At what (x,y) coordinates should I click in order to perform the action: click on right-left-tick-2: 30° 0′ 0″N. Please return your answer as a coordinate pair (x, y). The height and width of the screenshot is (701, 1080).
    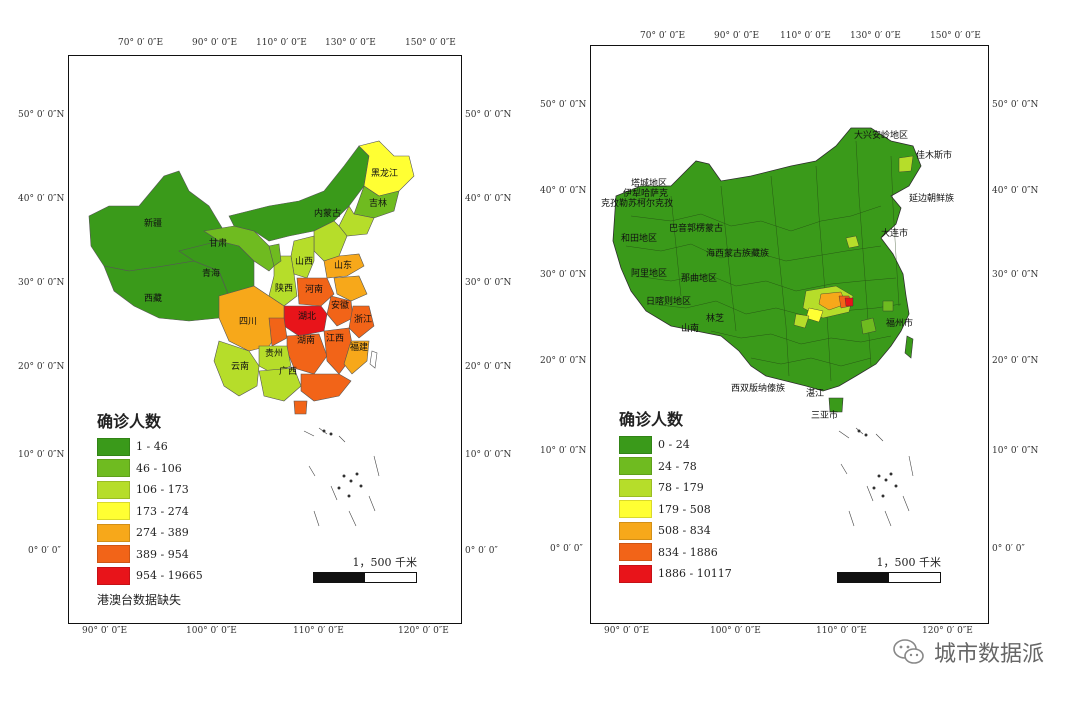
    Looking at the image, I should click on (563, 275).